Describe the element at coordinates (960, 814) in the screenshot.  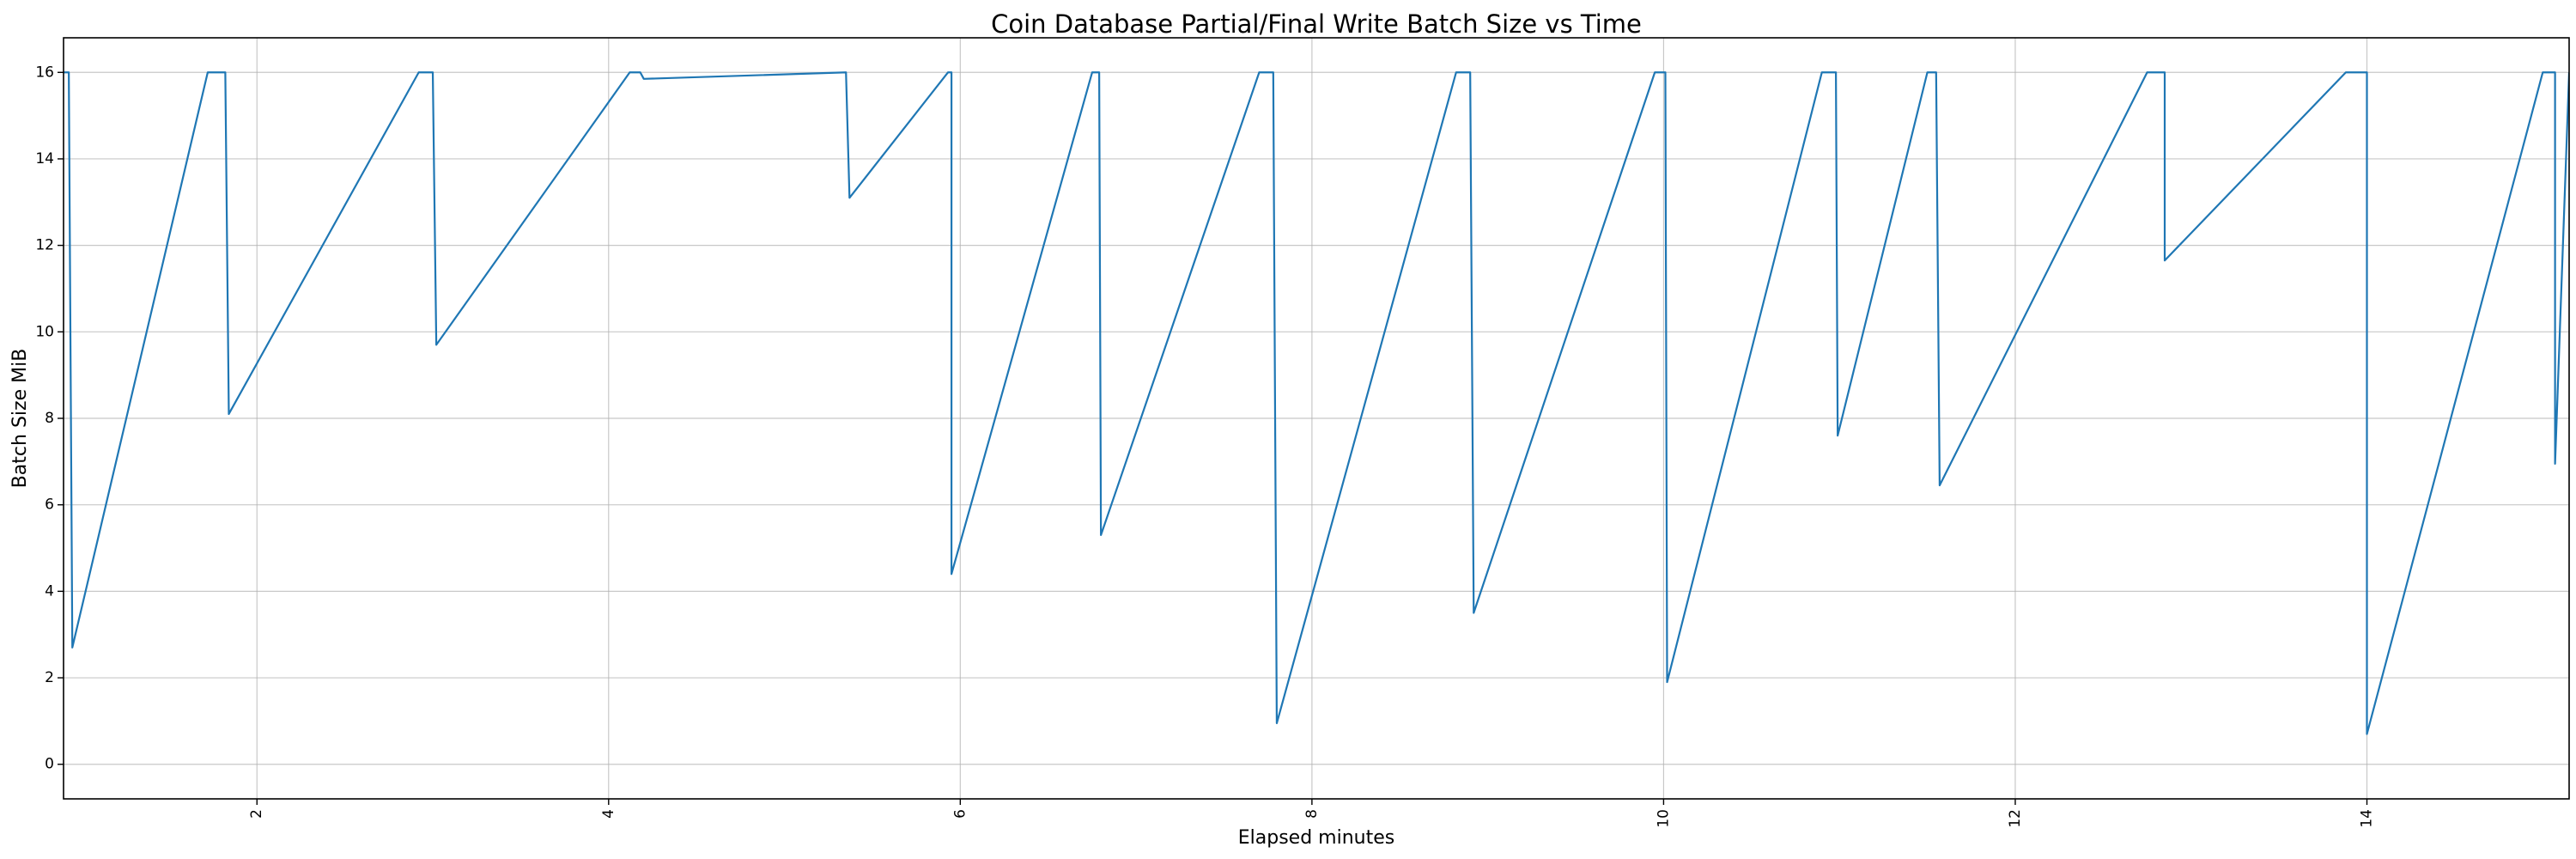
I see `x-tick-label: 6` at that location.